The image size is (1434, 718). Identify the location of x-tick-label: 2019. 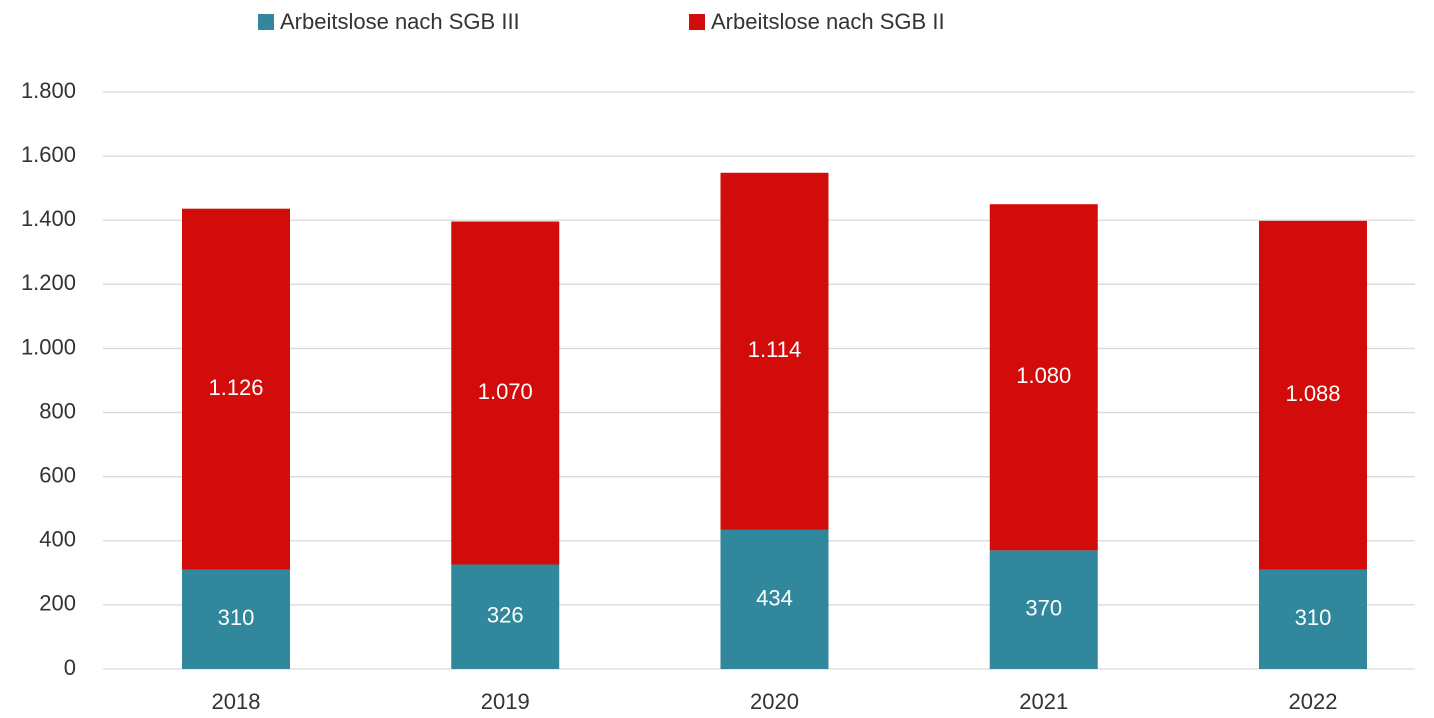
(505, 701).